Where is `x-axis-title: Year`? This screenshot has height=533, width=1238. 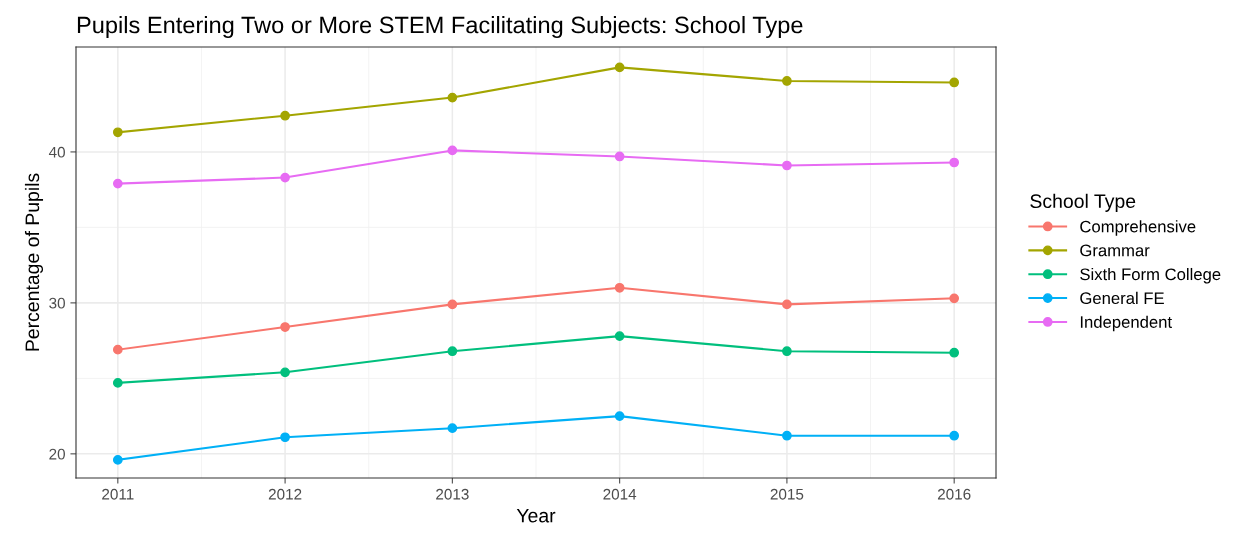 x-axis-title: Year is located at coordinates (536, 515).